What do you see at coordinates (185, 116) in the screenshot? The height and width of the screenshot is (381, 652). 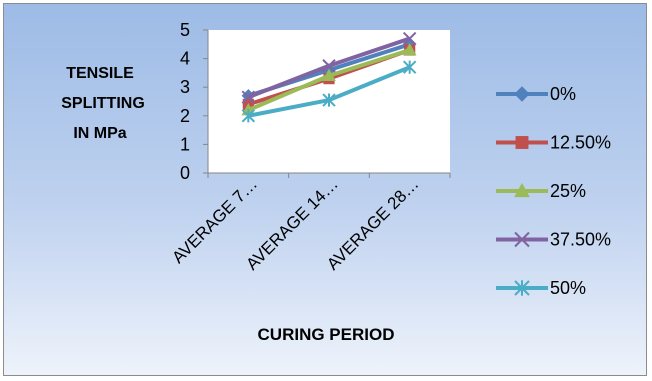 I see `y-tick-label: 2` at bounding box center [185, 116].